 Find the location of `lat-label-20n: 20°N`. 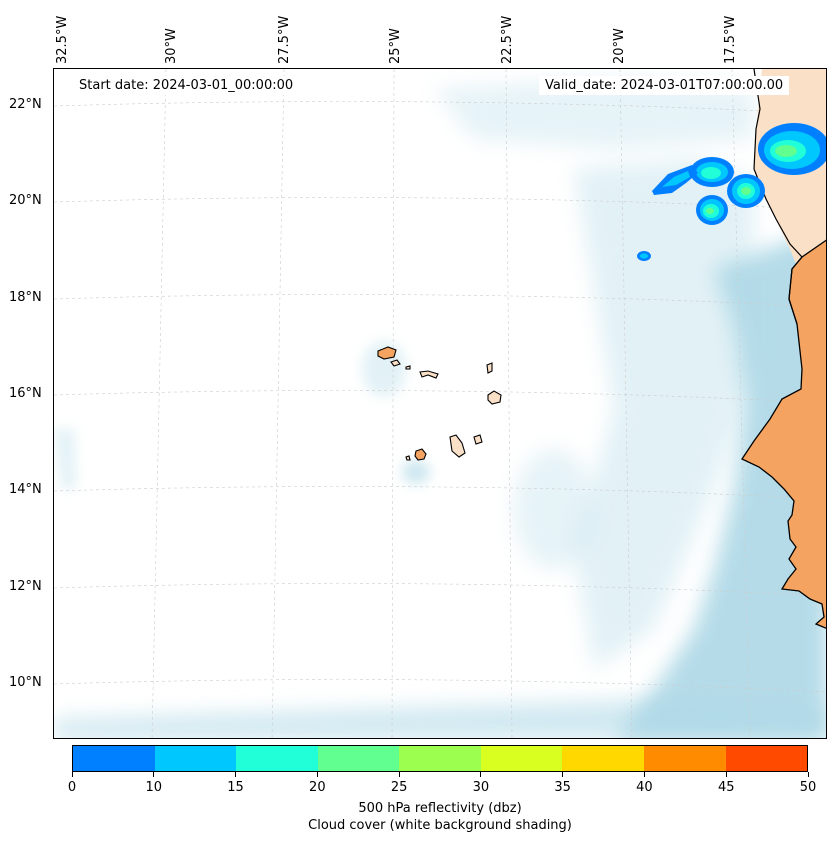

lat-label-20n: 20°N is located at coordinates (25, 200).